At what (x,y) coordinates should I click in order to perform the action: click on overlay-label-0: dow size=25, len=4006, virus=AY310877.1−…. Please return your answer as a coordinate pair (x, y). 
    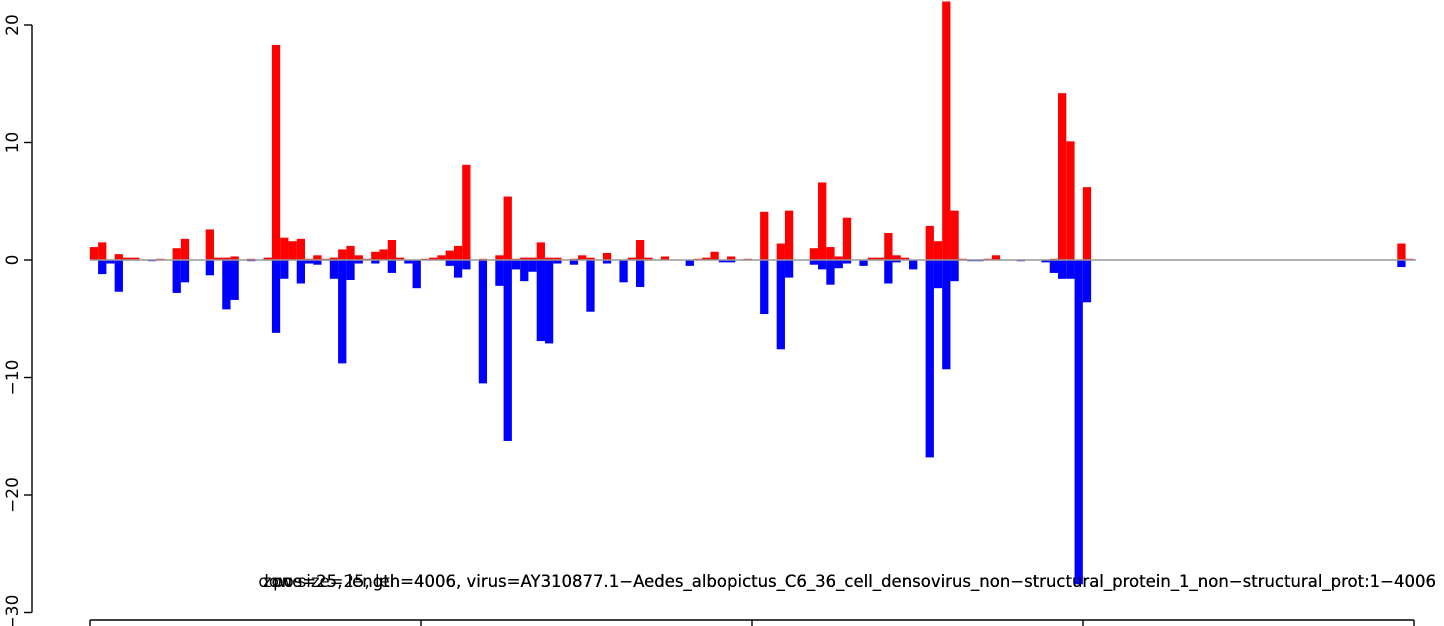
    Looking at the image, I should click on (847, 582).